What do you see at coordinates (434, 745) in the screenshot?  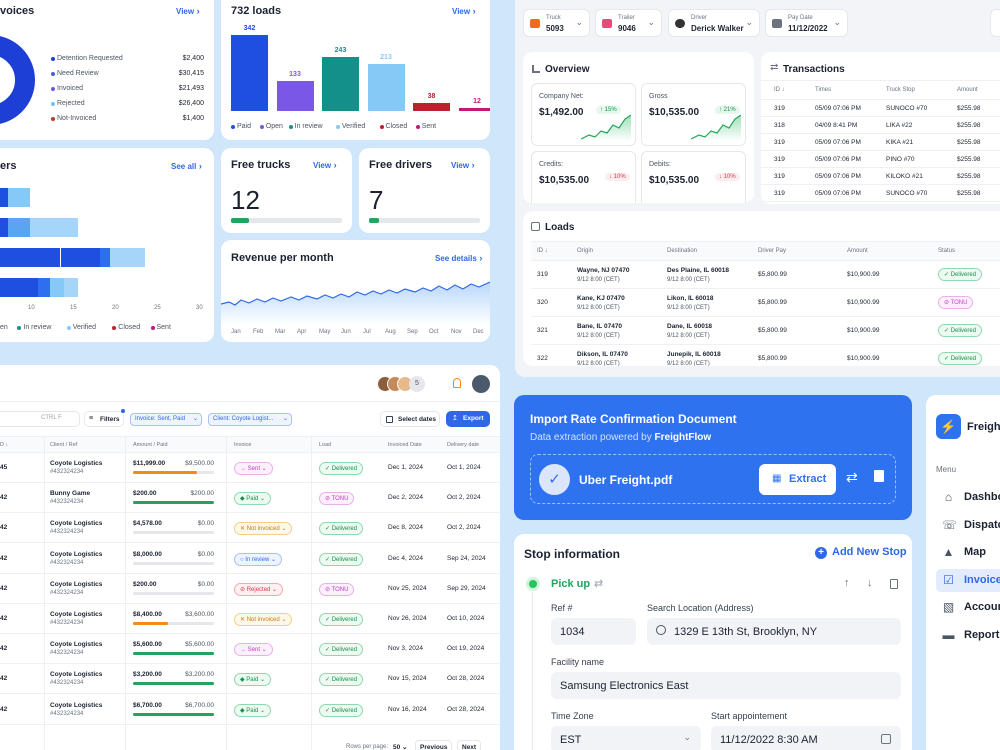 I see `previous-button: Previous` at bounding box center [434, 745].